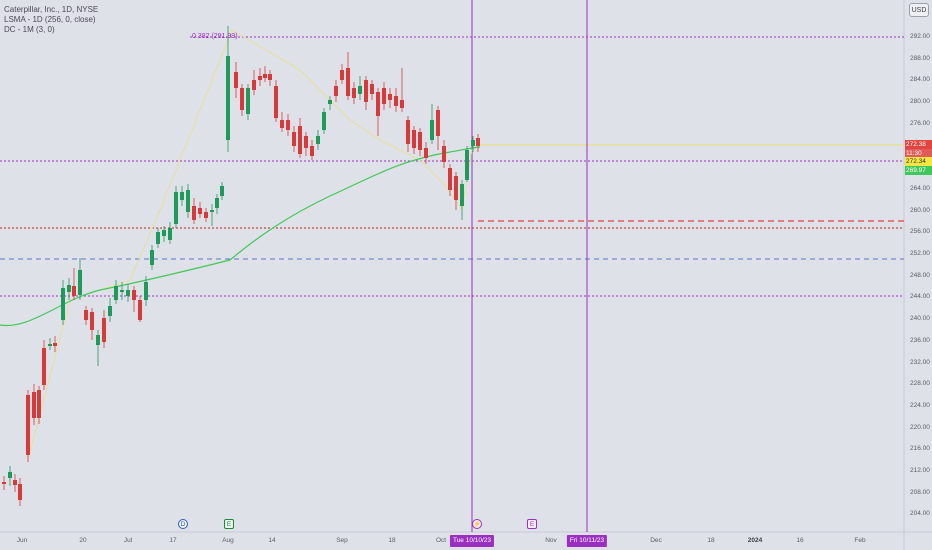  Describe the element at coordinates (920, 58) in the screenshot. I see `price-tick-label: 288.00` at that location.